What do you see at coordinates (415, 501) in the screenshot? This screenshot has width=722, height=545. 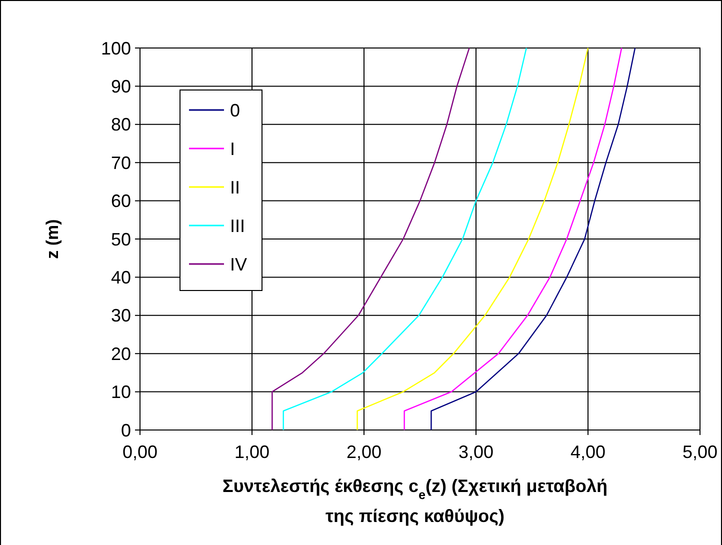 I see `x-axis-title: Συντελεστής έκθεσης c$_{e}$(z) (Σχετική μεταβολή της πίεσης καθύψος)` at bounding box center [415, 501].